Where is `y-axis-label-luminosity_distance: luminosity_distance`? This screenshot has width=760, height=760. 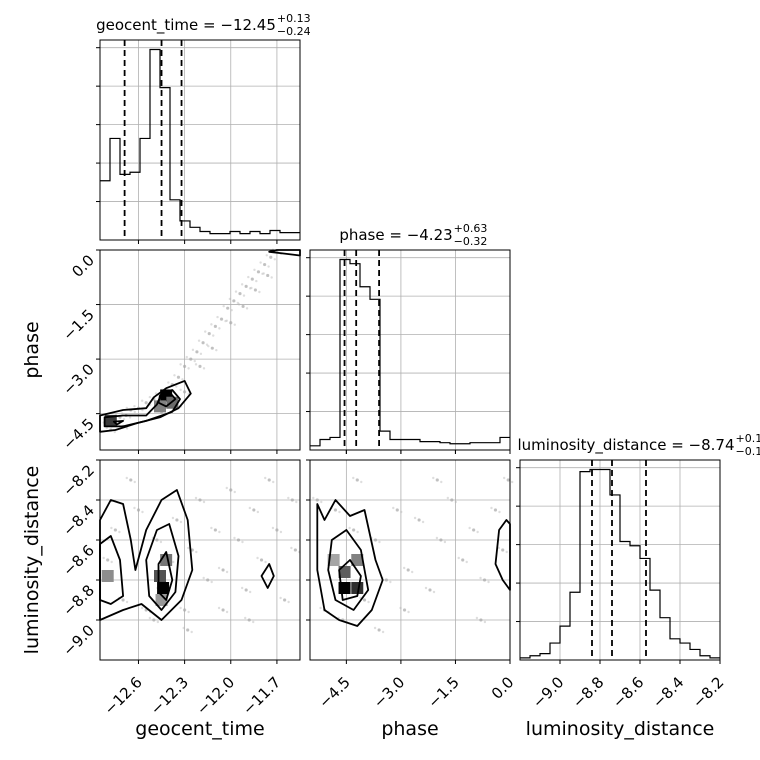 y-axis-label-luminosity_distance: luminosity_distance is located at coordinates (32, 560).